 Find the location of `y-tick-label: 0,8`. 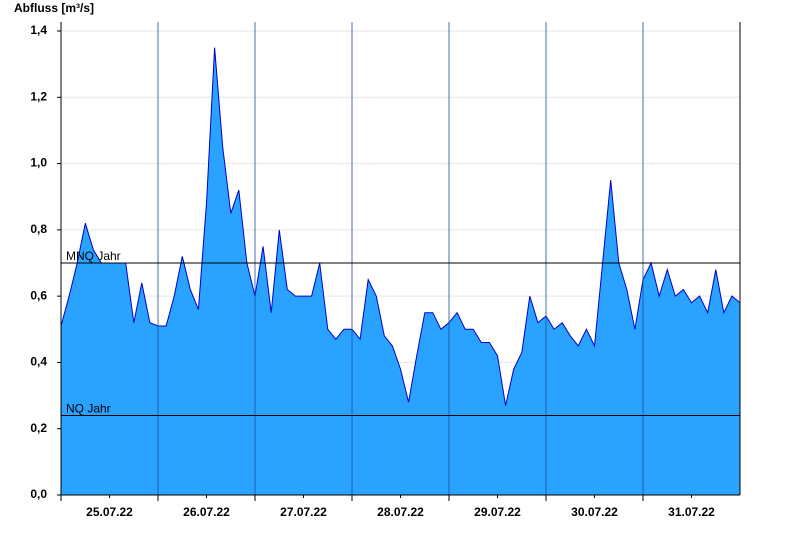

y-tick-label: 0,8 is located at coordinates (38, 229).